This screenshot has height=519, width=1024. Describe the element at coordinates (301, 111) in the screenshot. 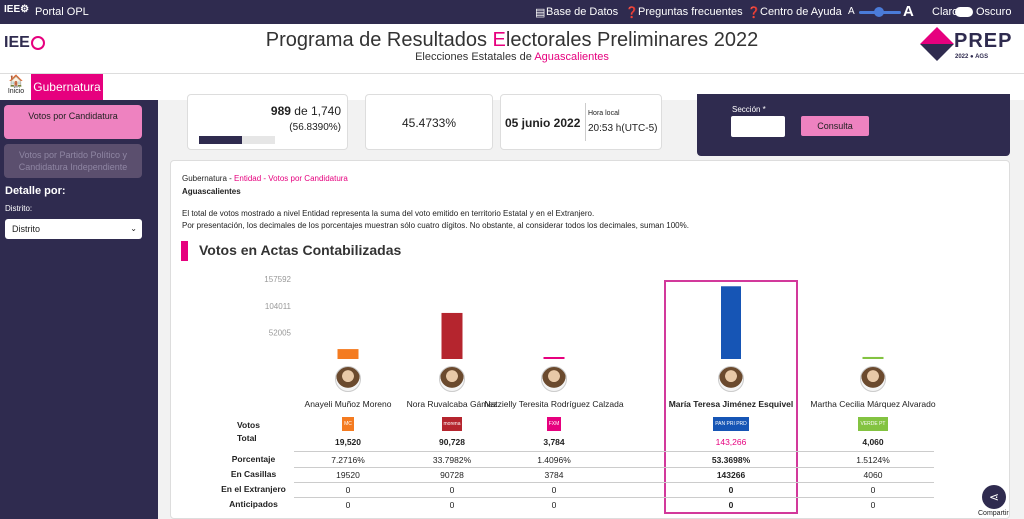

I see `actas-de: de` at that location.